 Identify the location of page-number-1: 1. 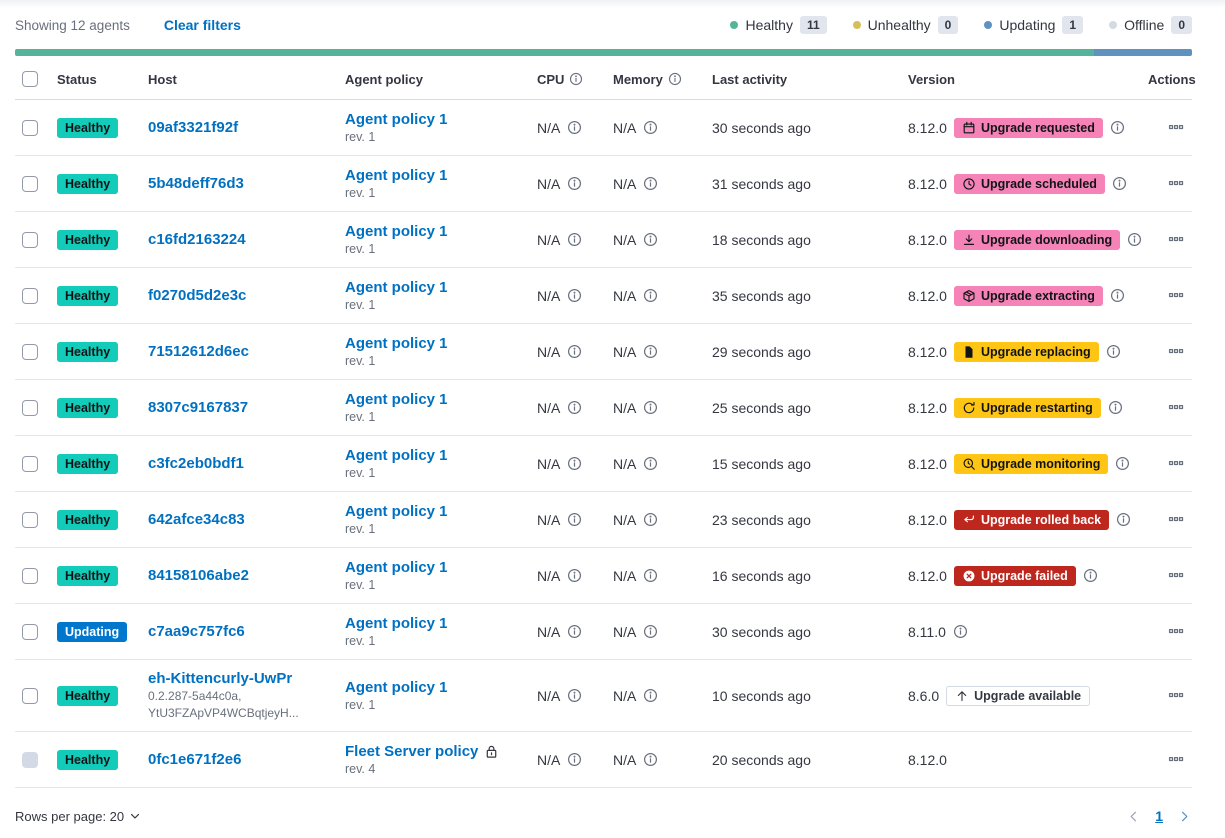
(1159, 816).